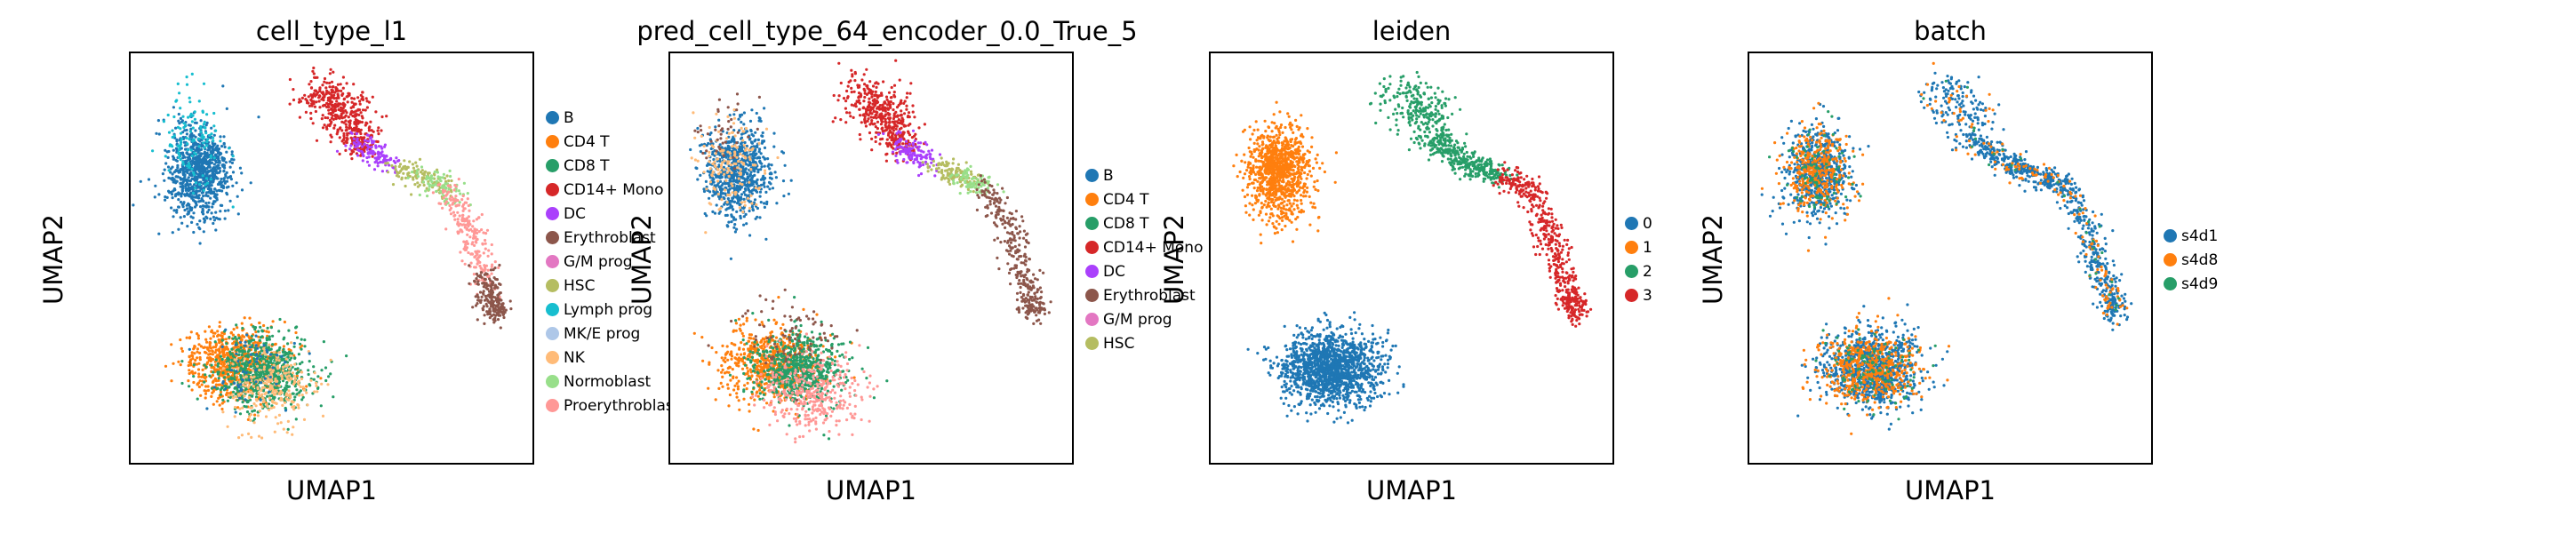 The height and width of the screenshot is (533, 2576). I want to click on legend-label: 2, so click(1647, 271).